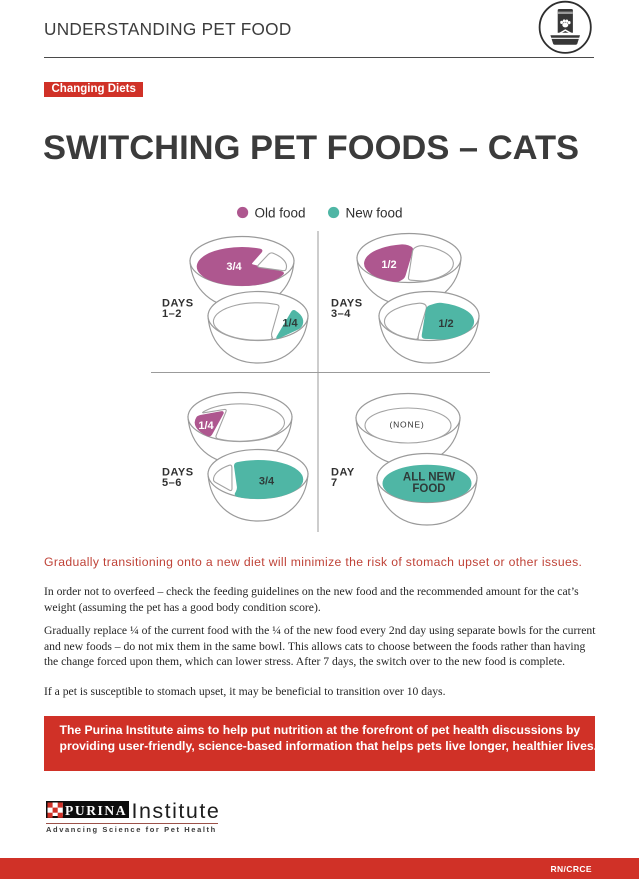 This screenshot has width=639, height=879. What do you see at coordinates (406, 425) in the screenshot?
I see `svg-text: (NONE)` at bounding box center [406, 425].